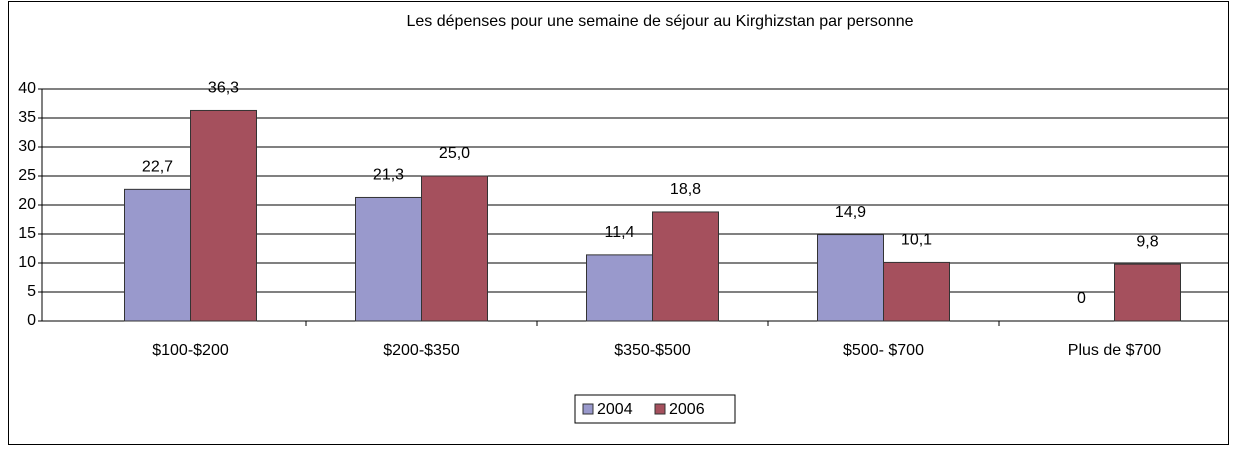 The height and width of the screenshot is (451, 1236). I want to click on y-tick-label: 0, so click(31, 320).